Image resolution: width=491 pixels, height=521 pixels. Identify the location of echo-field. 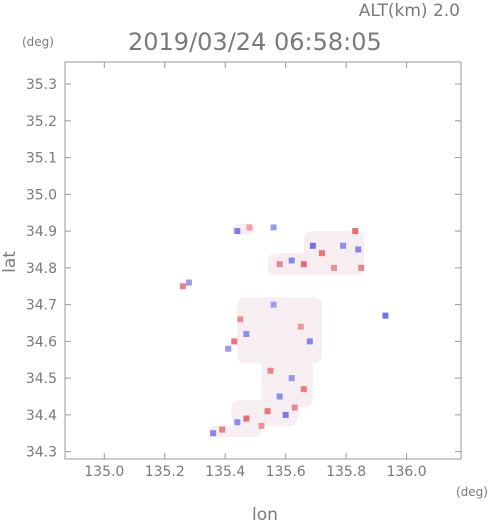
(287, 330).